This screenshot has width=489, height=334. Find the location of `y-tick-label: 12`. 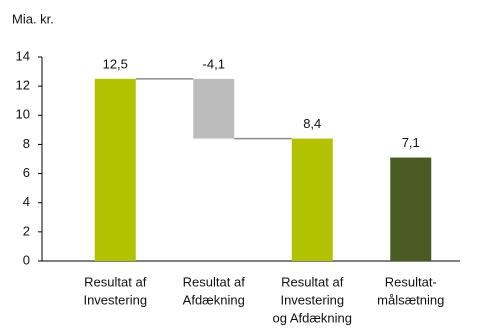

y-tick-label: 12 is located at coordinates (23, 85).